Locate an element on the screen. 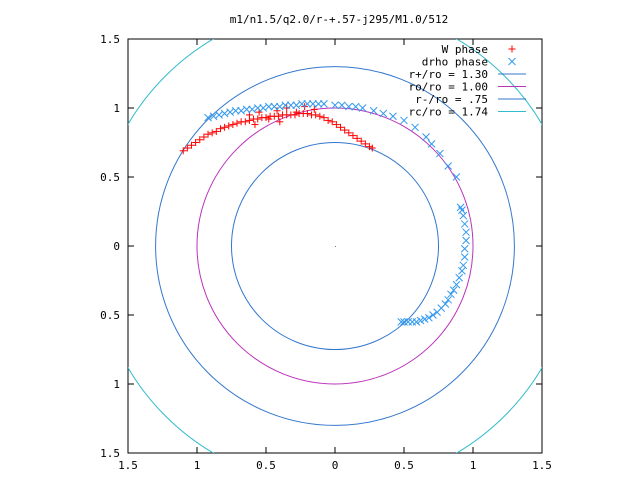 This screenshot has height=480, width=640. y-tick-label: 0 is located at coordinates (116, 246).